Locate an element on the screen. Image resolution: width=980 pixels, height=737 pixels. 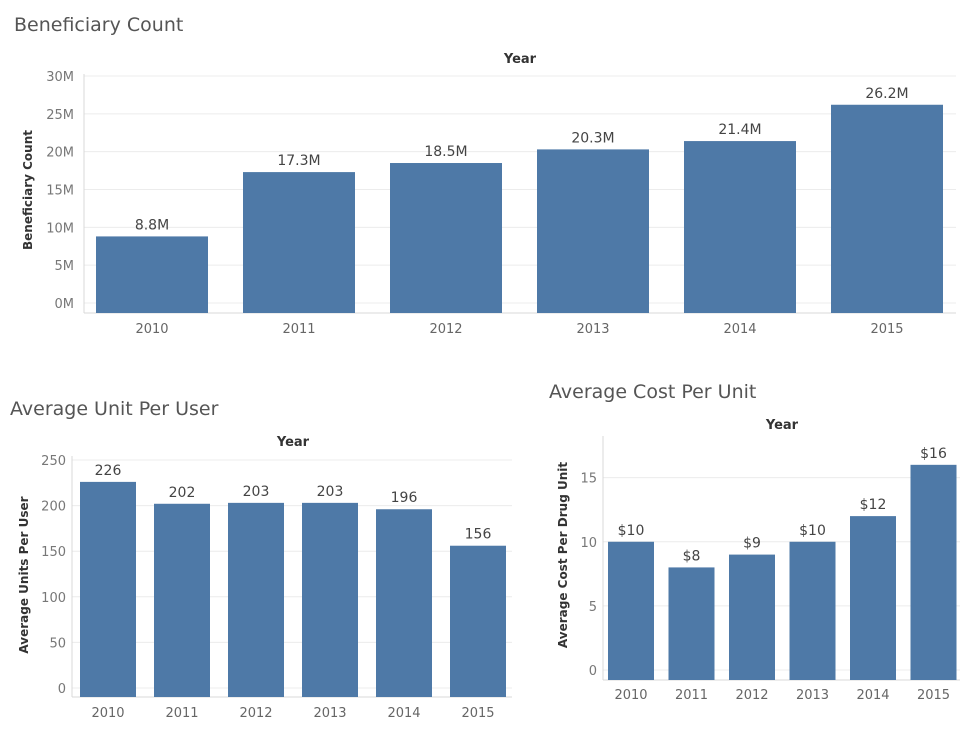
x-tick-label-units-2014: 2014 is located at coordinates (403, 713).